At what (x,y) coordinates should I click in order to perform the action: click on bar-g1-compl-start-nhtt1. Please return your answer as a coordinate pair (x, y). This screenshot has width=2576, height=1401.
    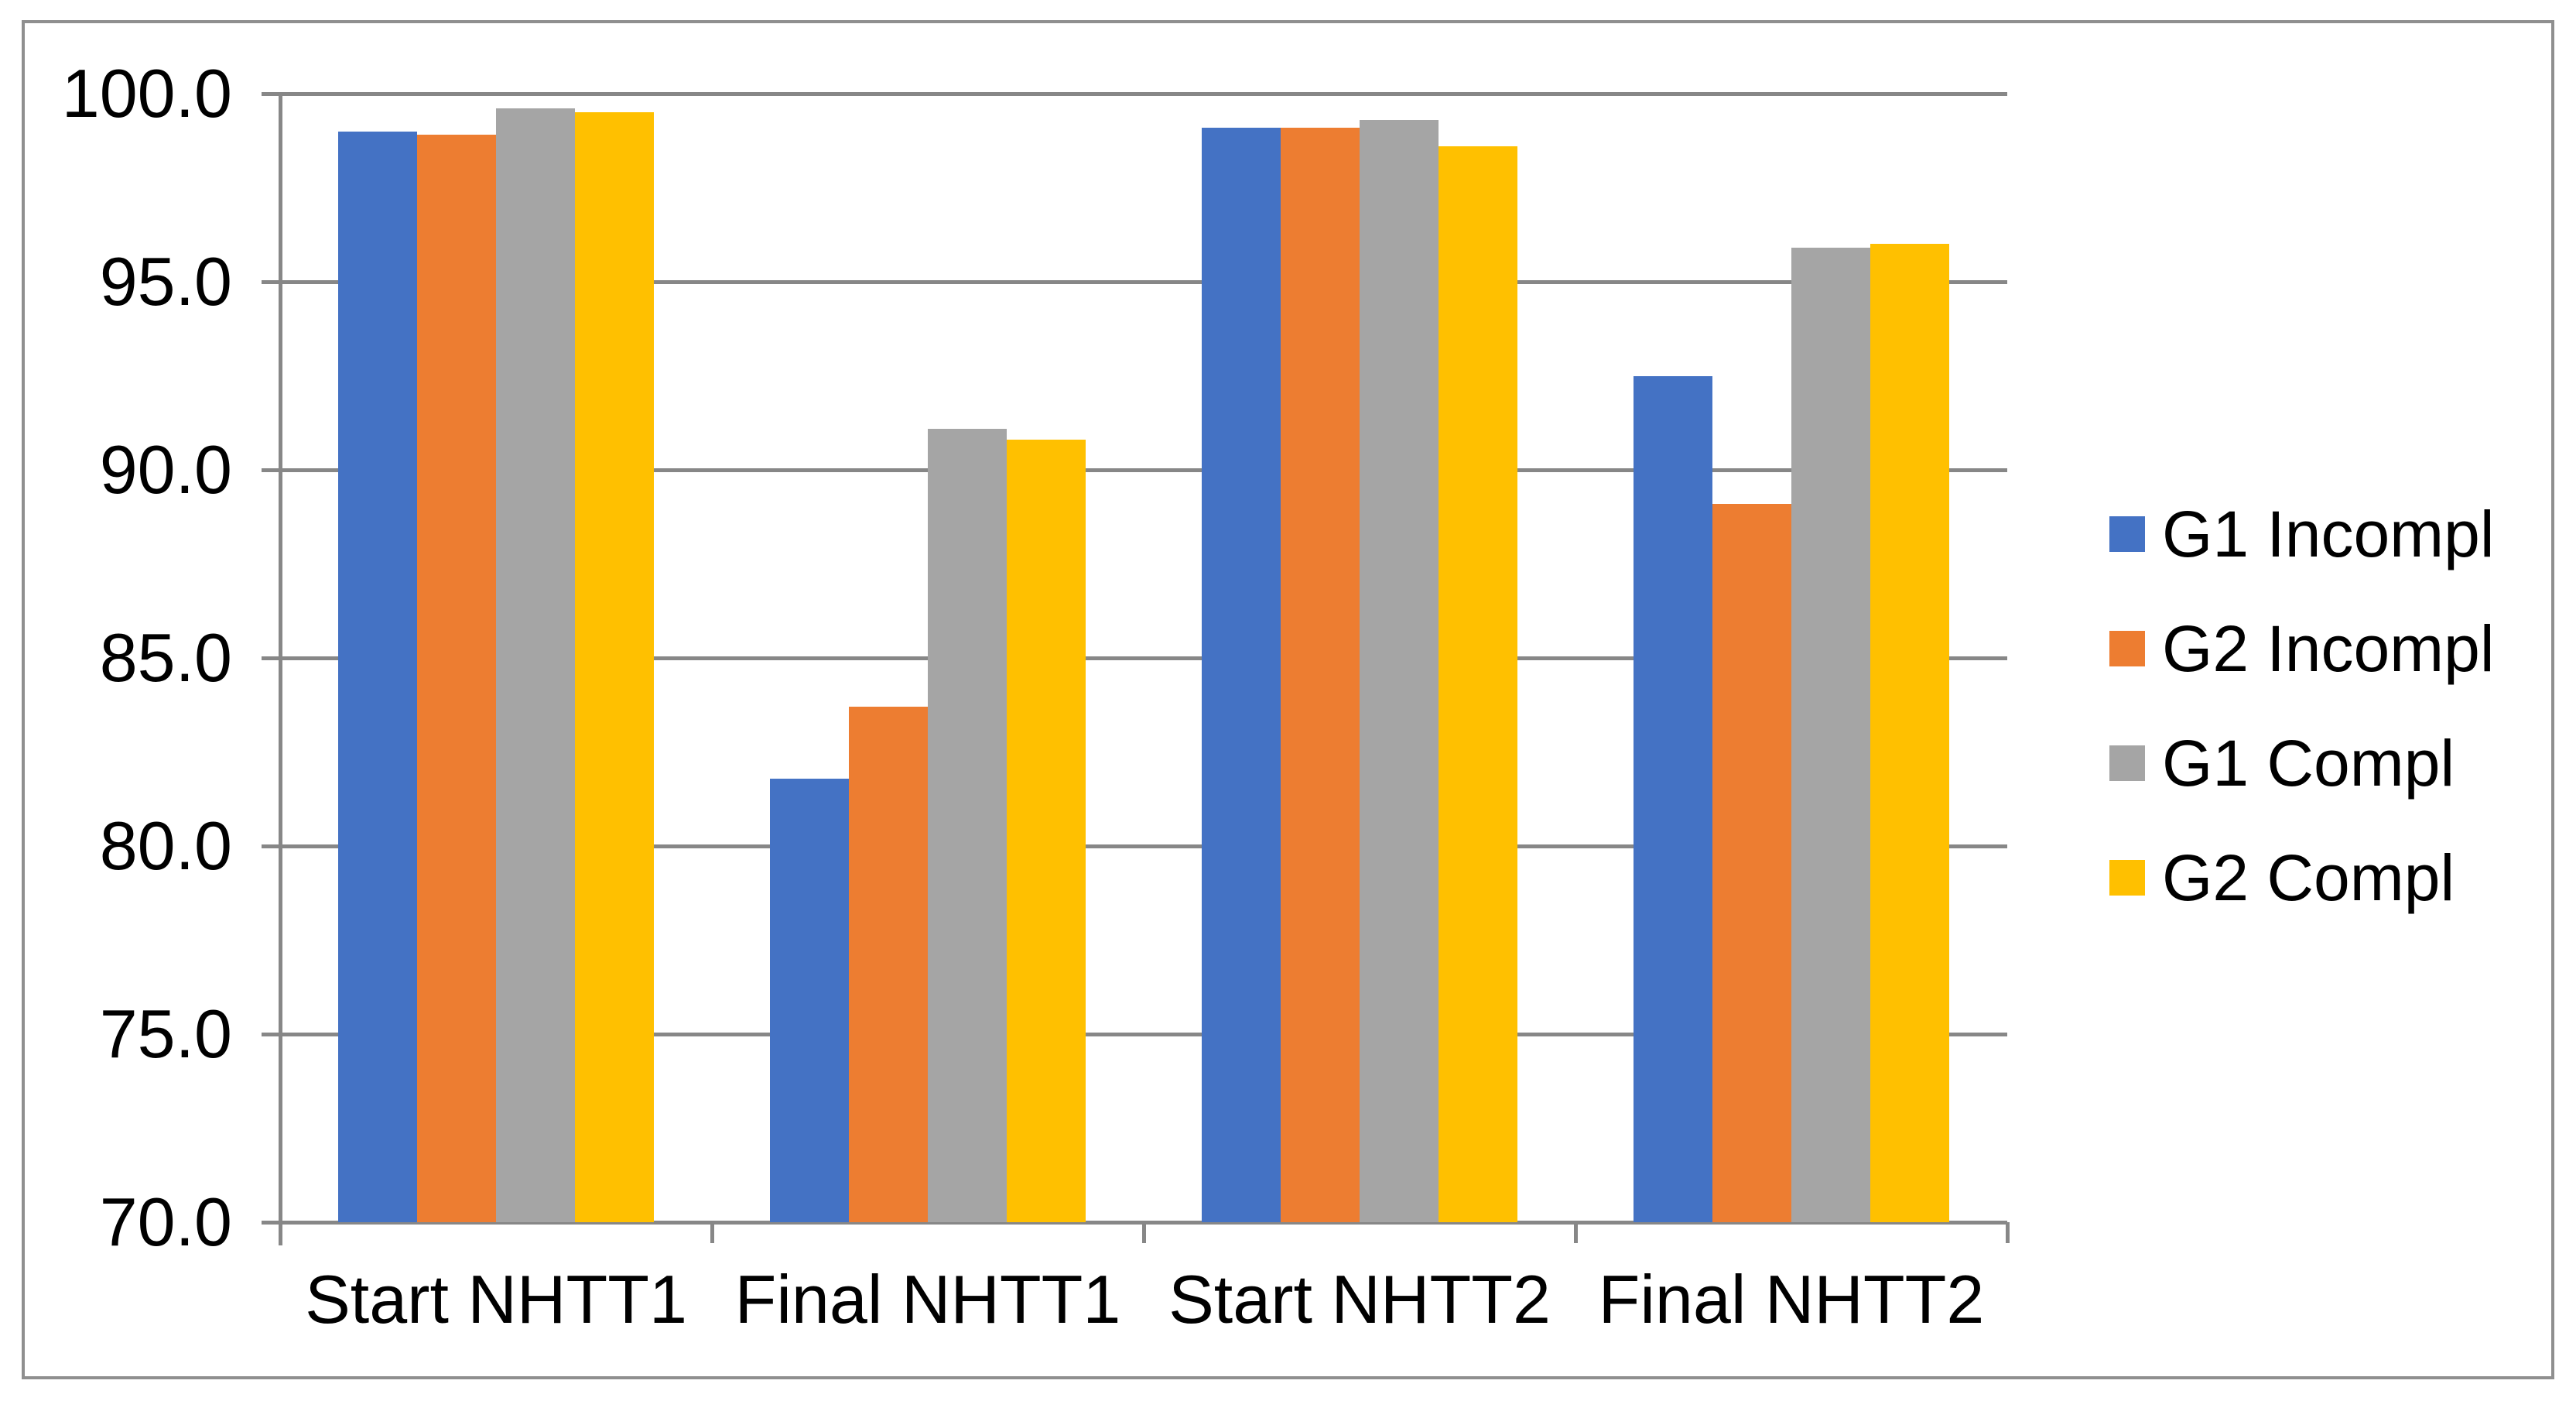
    Looking at the image, I should click on (535, 665).